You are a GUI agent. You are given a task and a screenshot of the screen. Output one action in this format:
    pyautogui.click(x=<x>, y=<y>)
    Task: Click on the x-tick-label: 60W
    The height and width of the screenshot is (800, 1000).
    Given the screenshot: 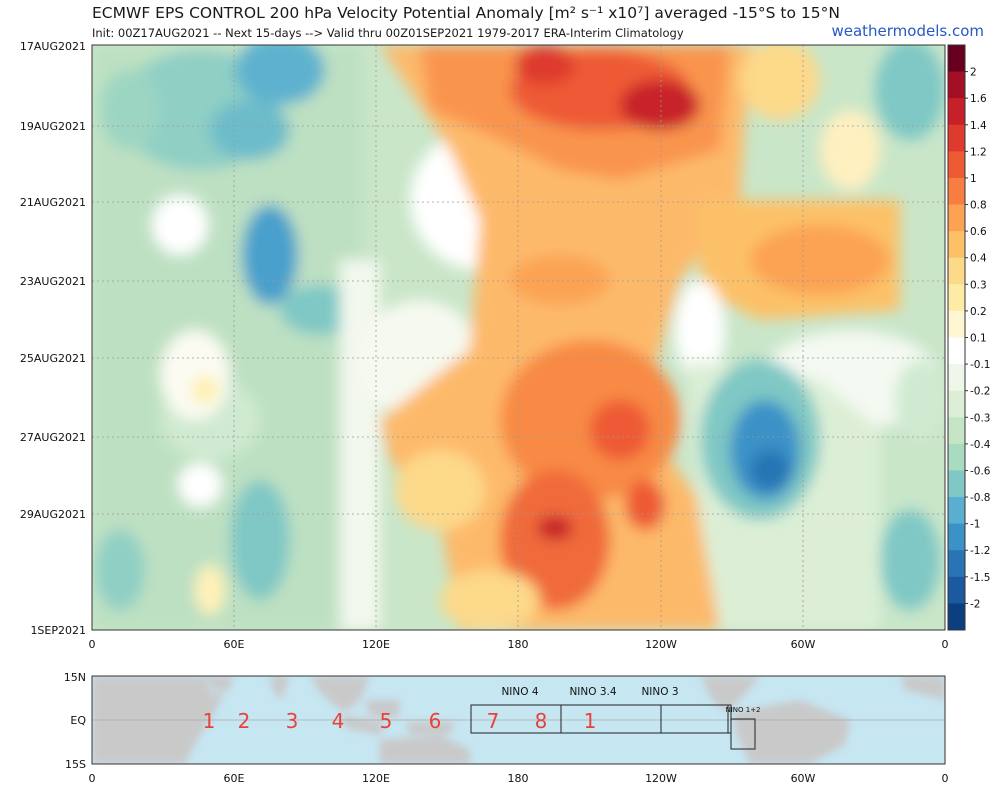 What is the action you would take?
    pyautogui.click(x=803, y=644)
    